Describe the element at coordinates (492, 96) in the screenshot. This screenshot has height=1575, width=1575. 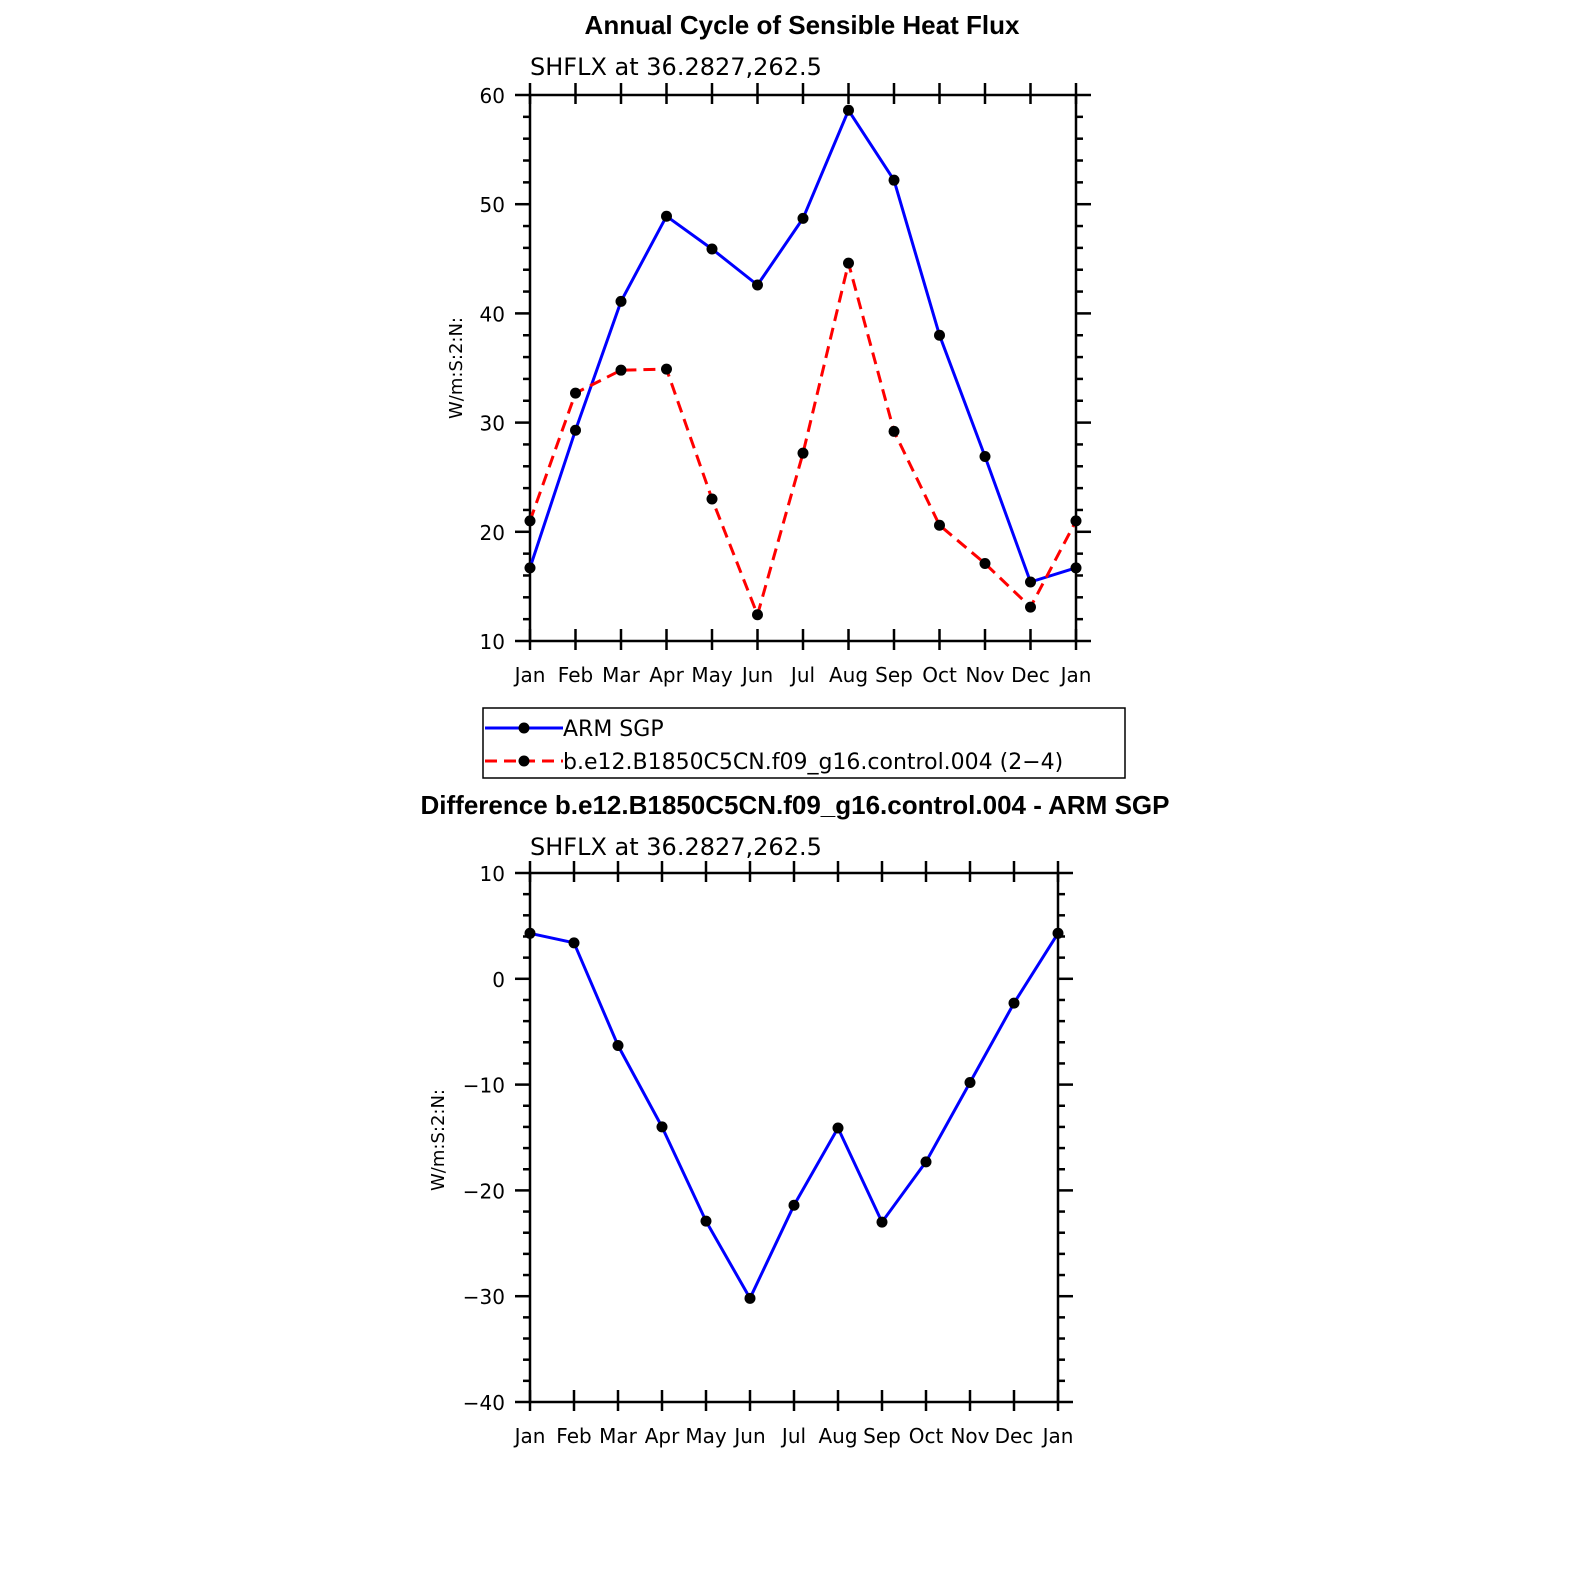
I see `y-tick-label: 60` at that location.